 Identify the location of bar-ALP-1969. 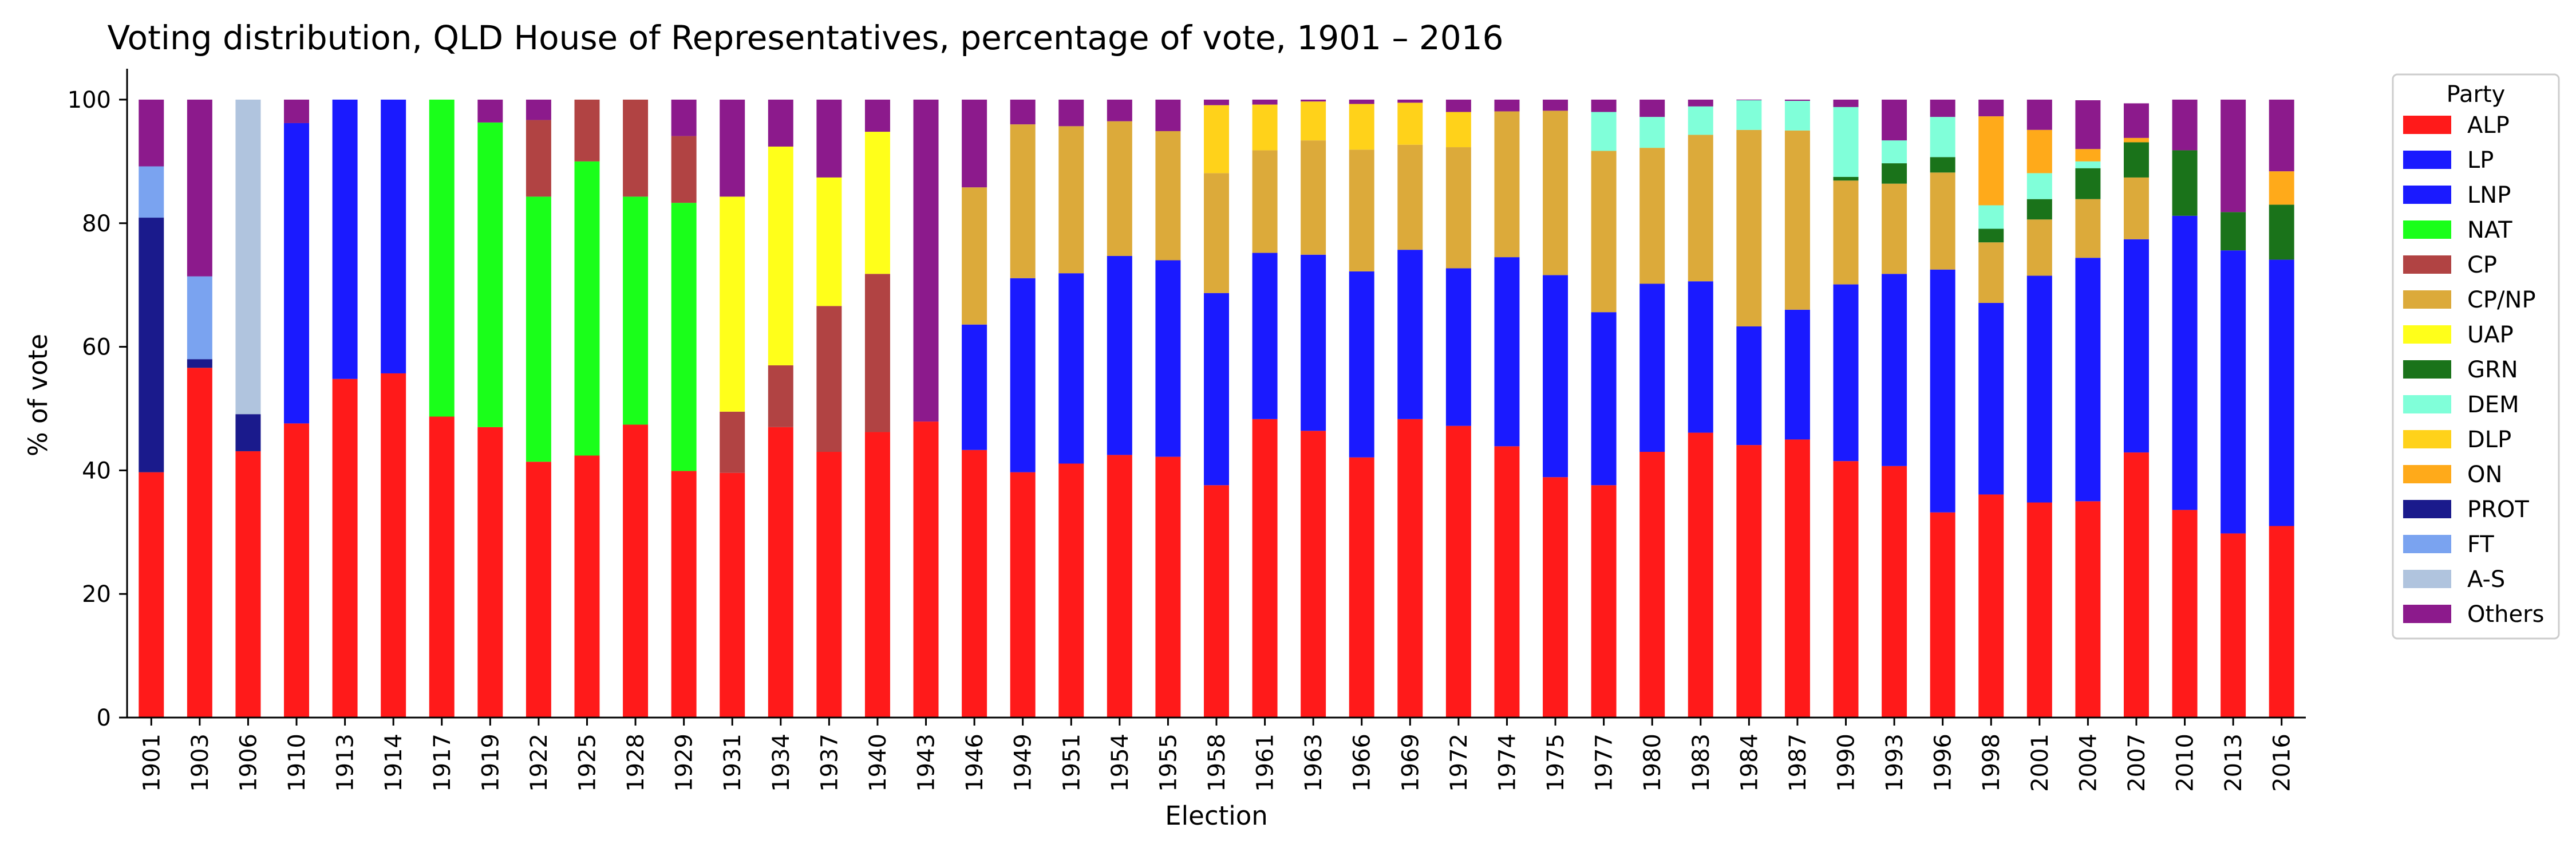
(1410, 568).